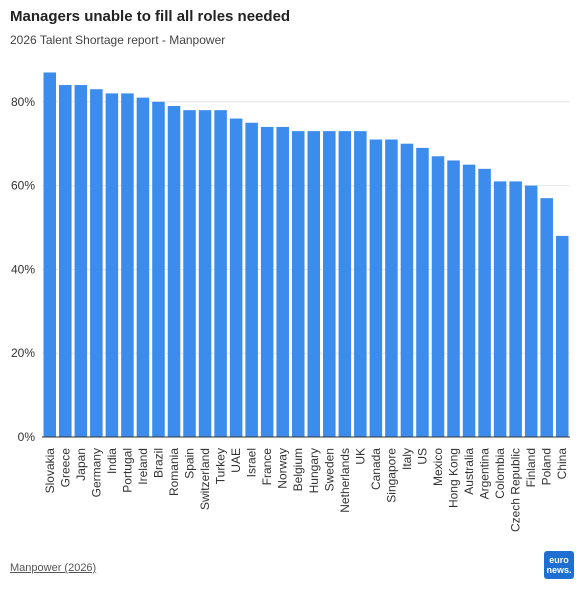  Describe the element at coordinates (283, 468) in the screenshot. I see `x-tick-label: Norway` at that location.